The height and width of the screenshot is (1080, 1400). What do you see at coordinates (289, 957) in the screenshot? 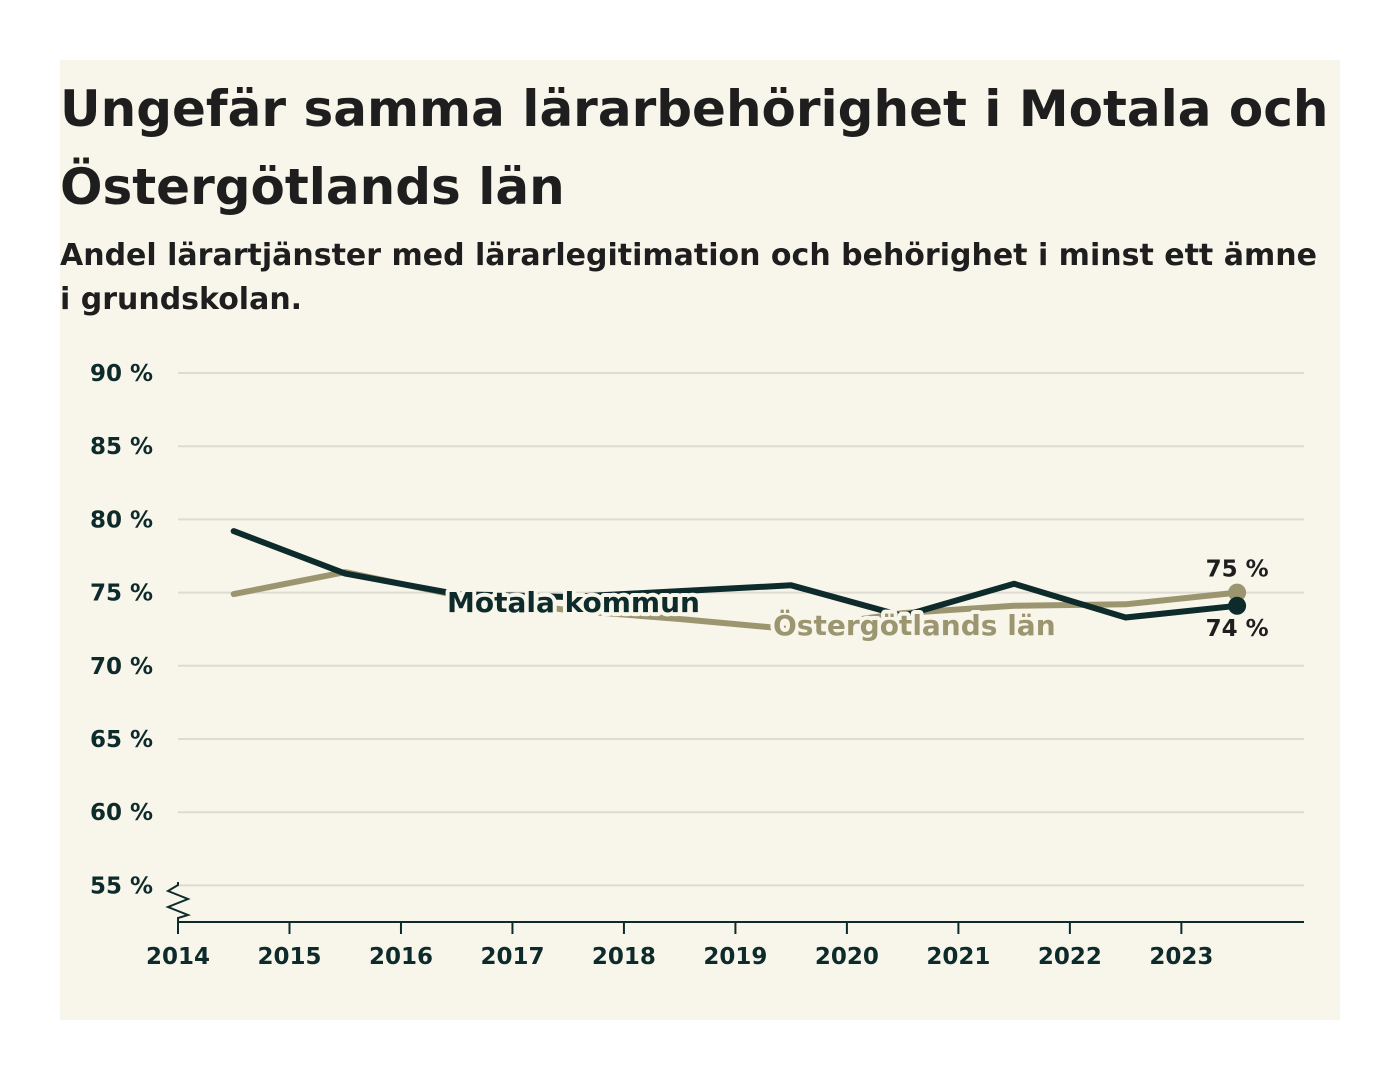
I see `x-tick-label: 2015` at bounding box center [289, 957].